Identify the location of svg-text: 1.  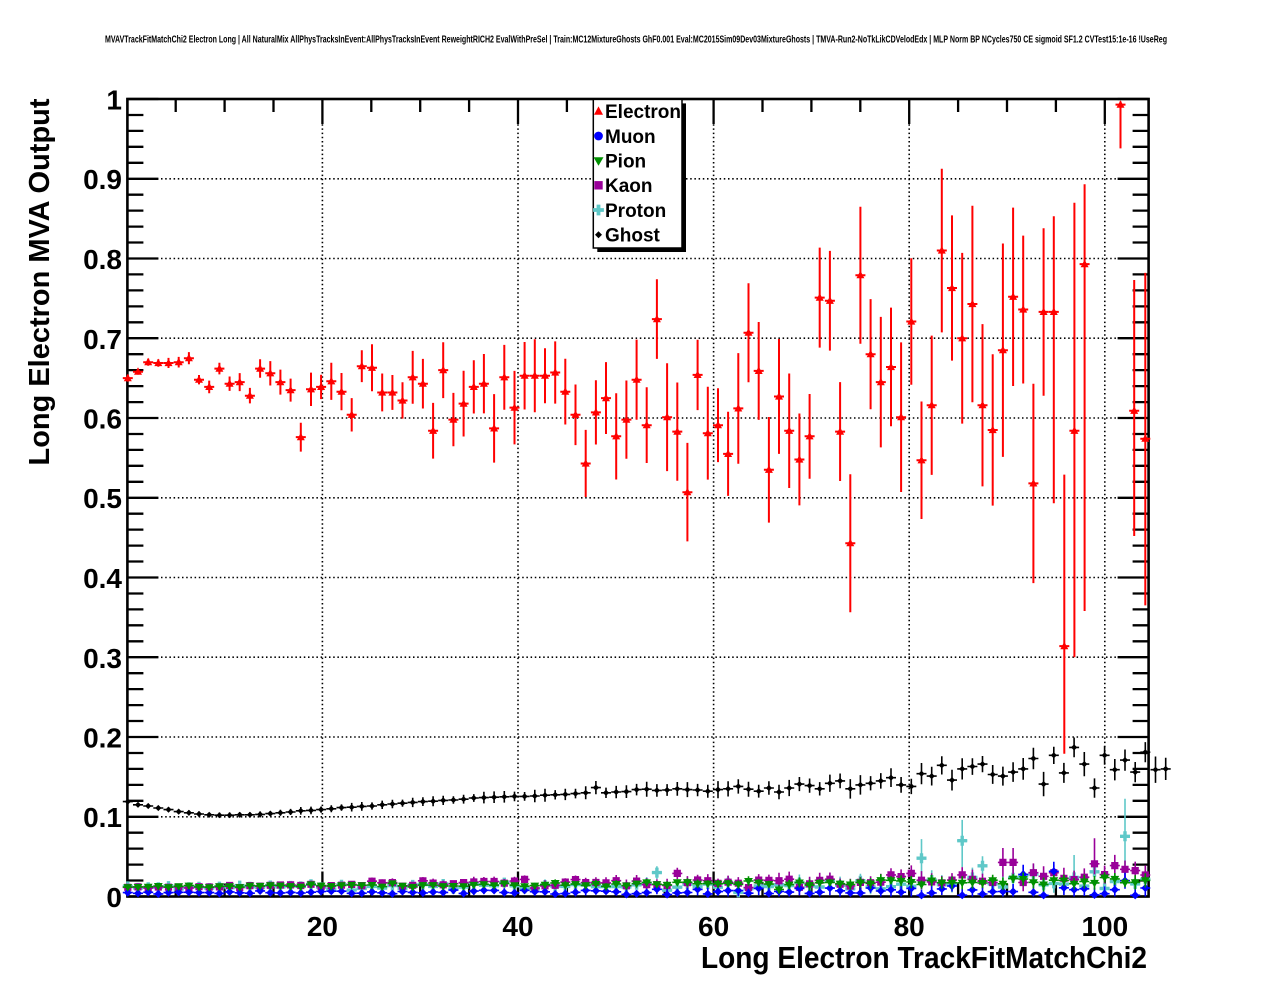
(114, 100).